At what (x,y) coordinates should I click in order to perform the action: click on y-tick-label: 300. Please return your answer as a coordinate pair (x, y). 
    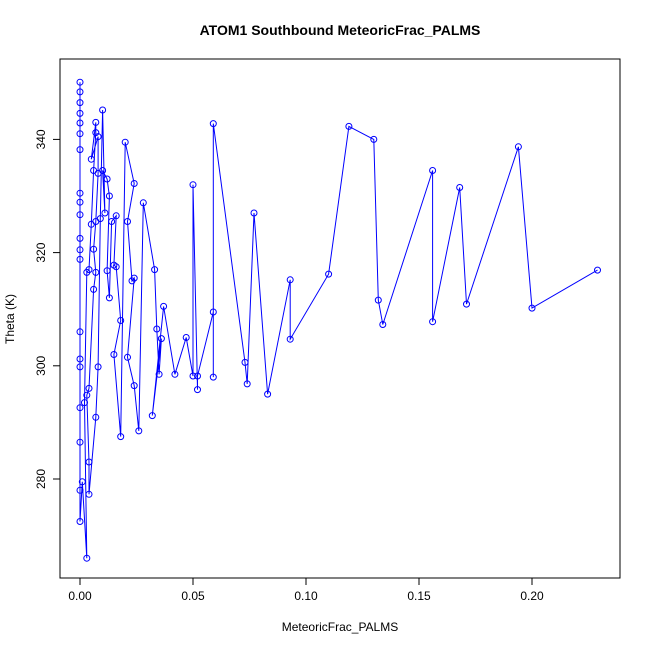
    Looking at the image, I should click on (41, 365).